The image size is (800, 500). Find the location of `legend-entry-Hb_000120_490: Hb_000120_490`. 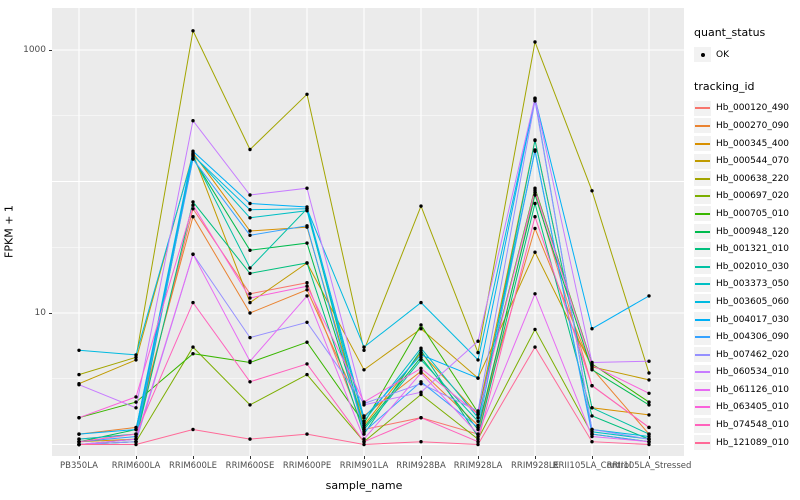

legend-entry-Hb_000120_490: Hb_000120_490 is located at coordinates (747, 109).